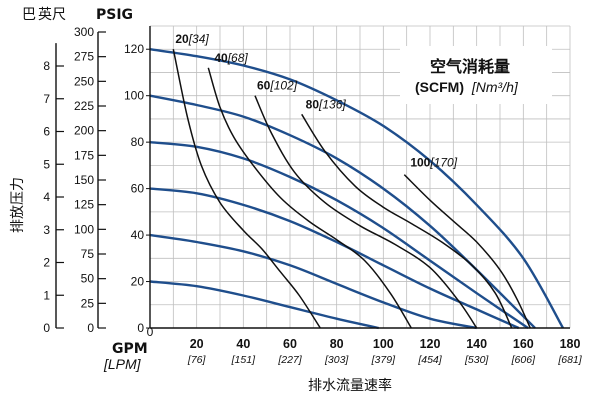  What do you see at coordinates (84, 180) in the screenshot?
I see `feet-tick-label: 150` at bounding box center [84, 180].